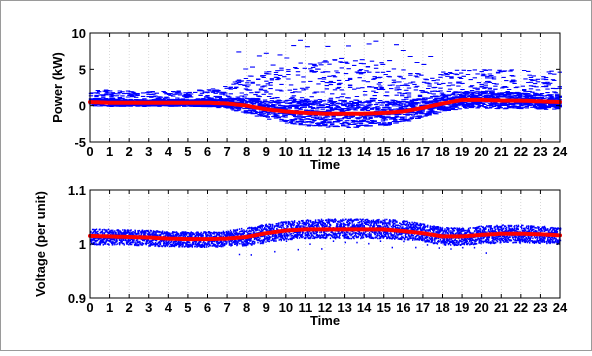 Image resolution: width=592 pixels, height=356 pixels. Describe the element at coordinates (77, 298) in the screenshot. I see `y-tick-label-0.9: 0.9` at that location.